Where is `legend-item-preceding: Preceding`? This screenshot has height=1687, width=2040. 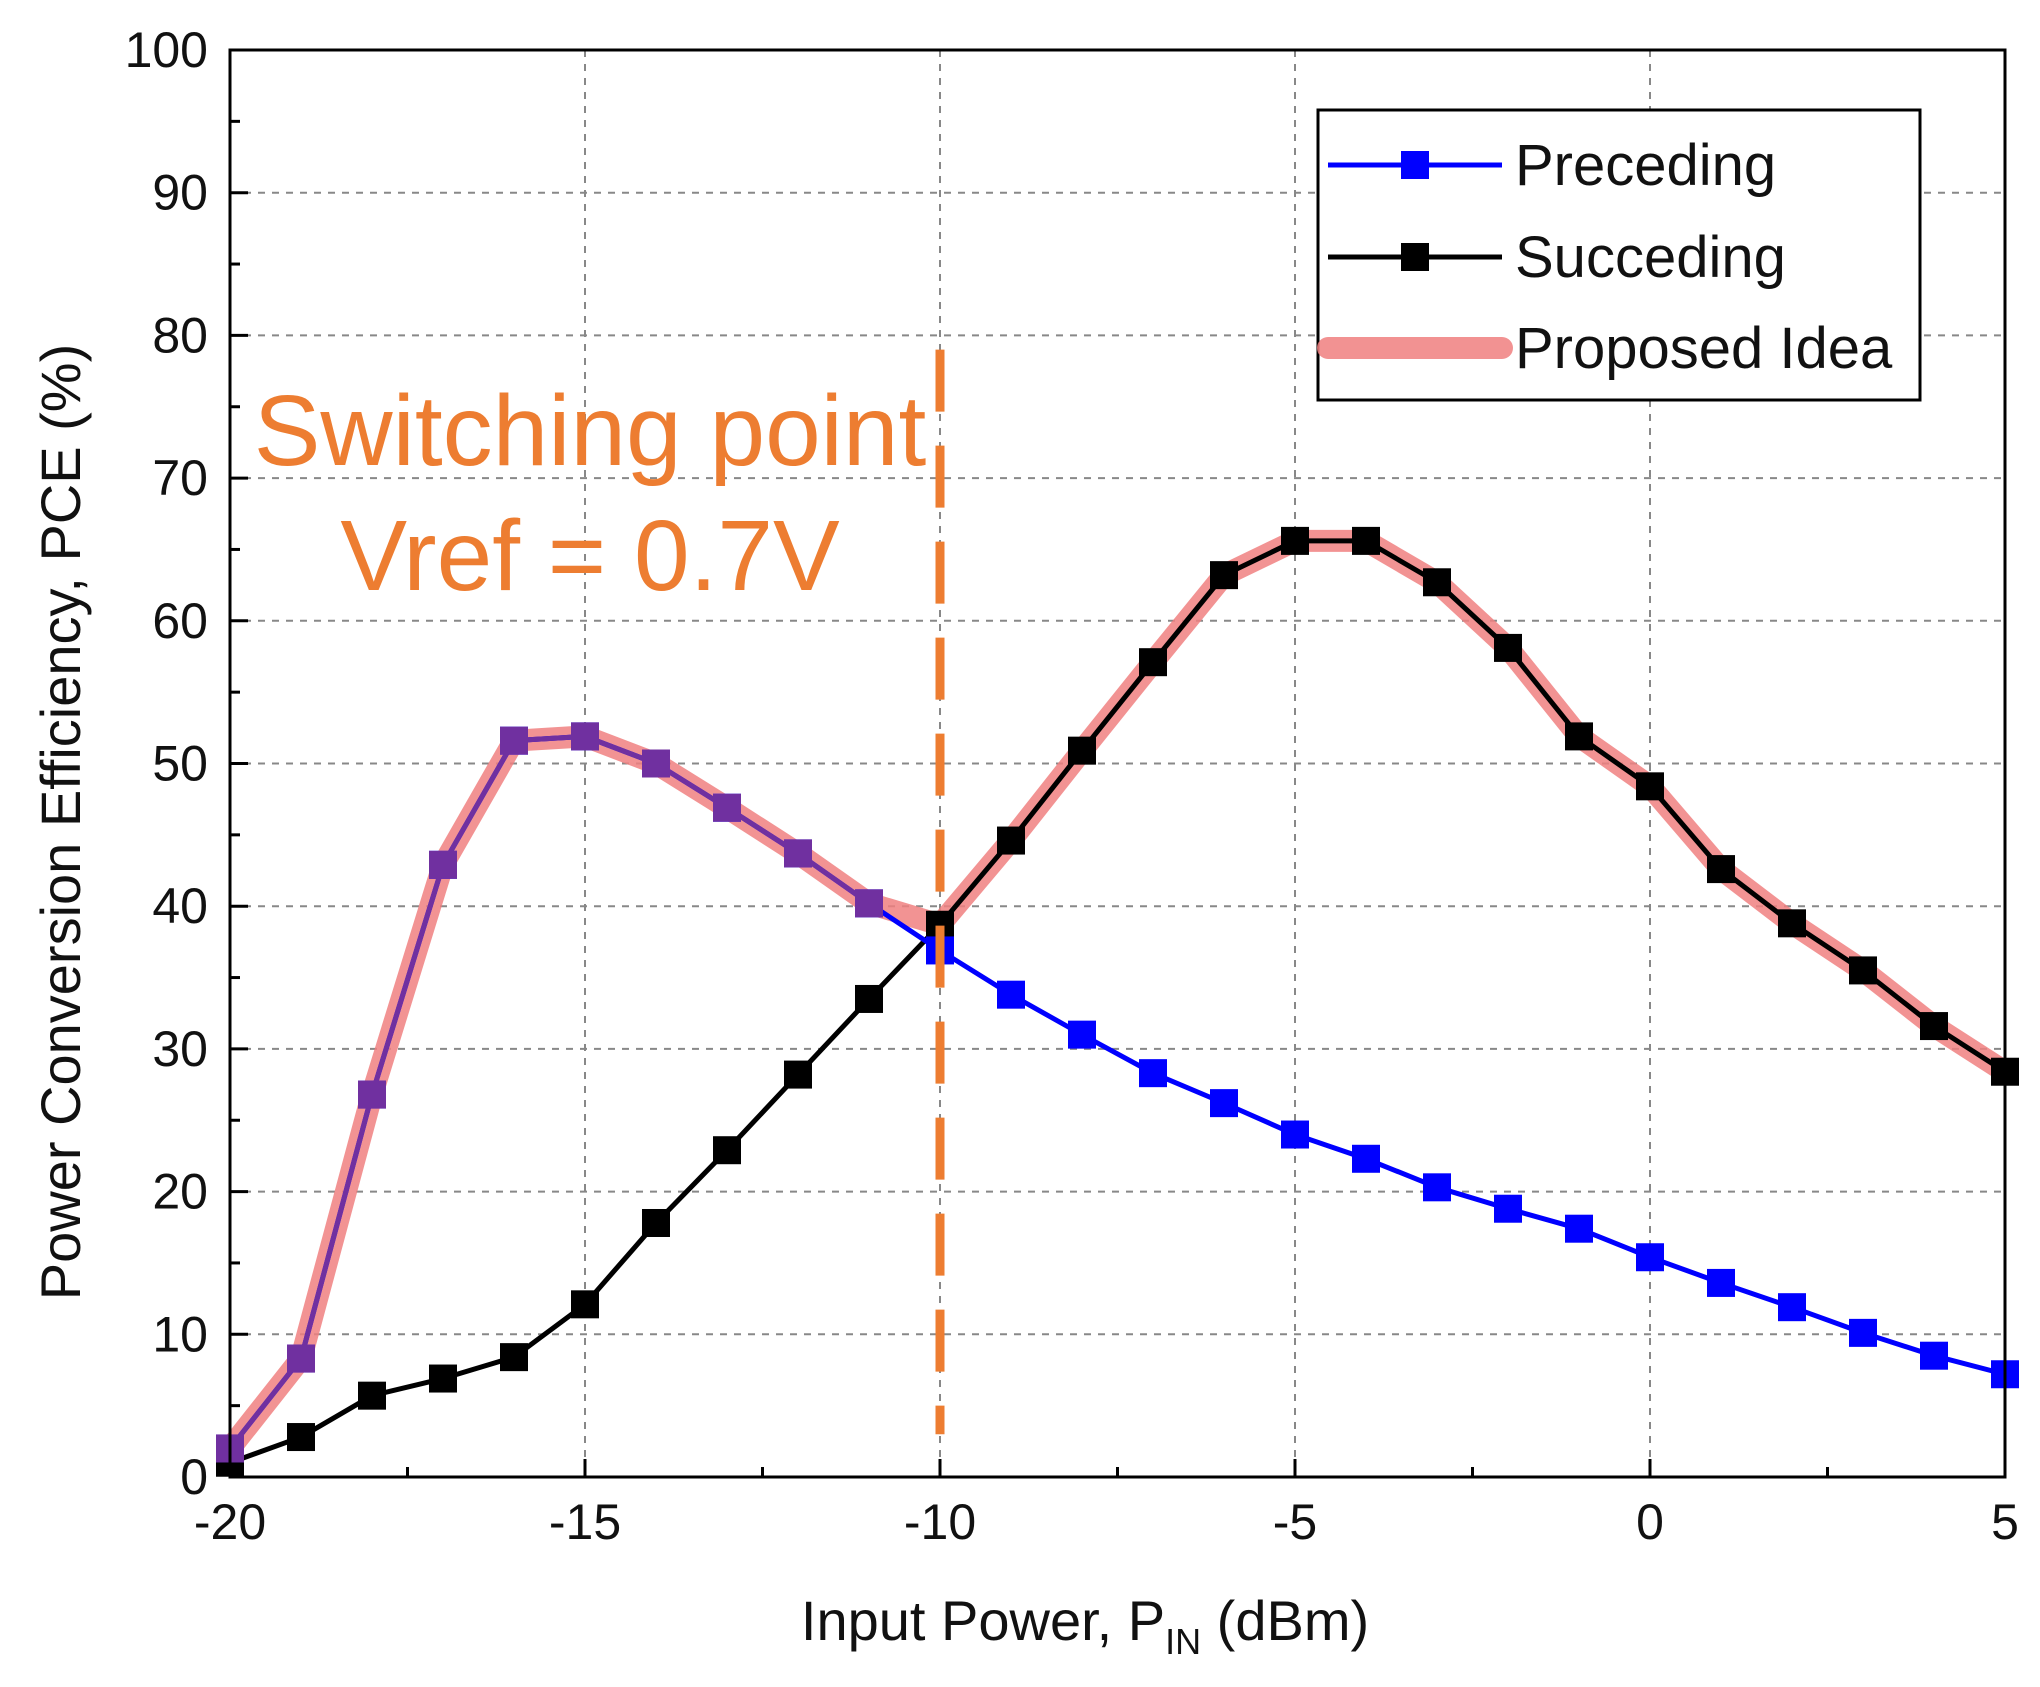 legend-item-preceding: Preceding is located at coordinates (1552, 165).